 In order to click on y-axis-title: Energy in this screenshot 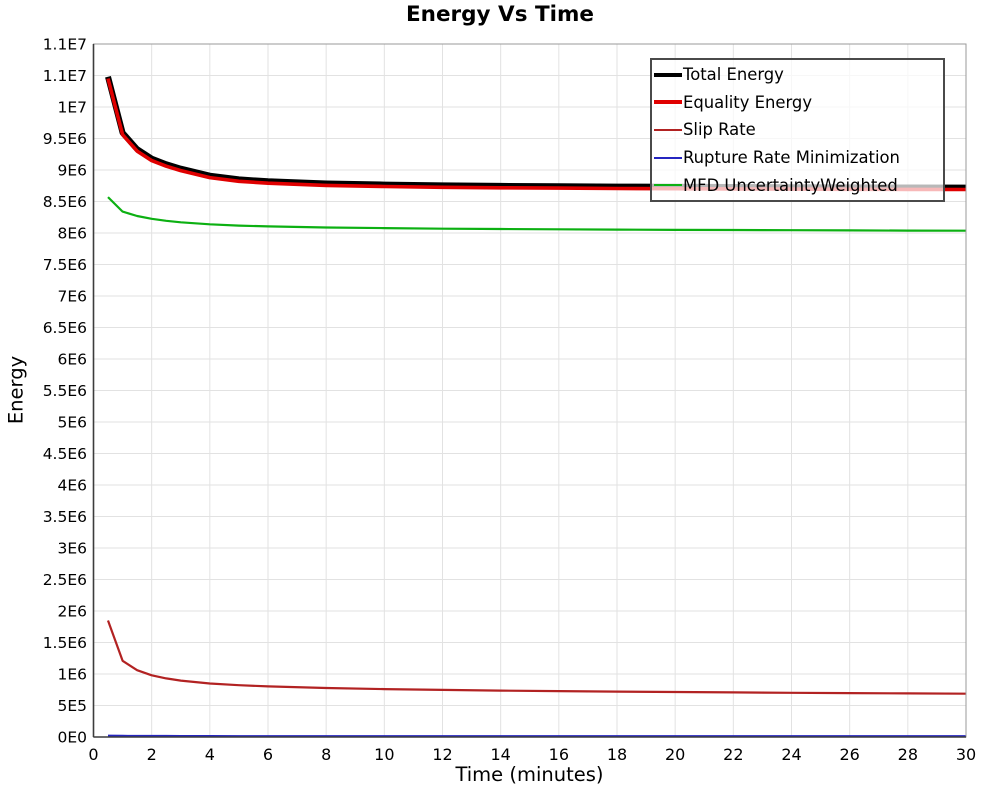, I will do `click(16, 390)`.